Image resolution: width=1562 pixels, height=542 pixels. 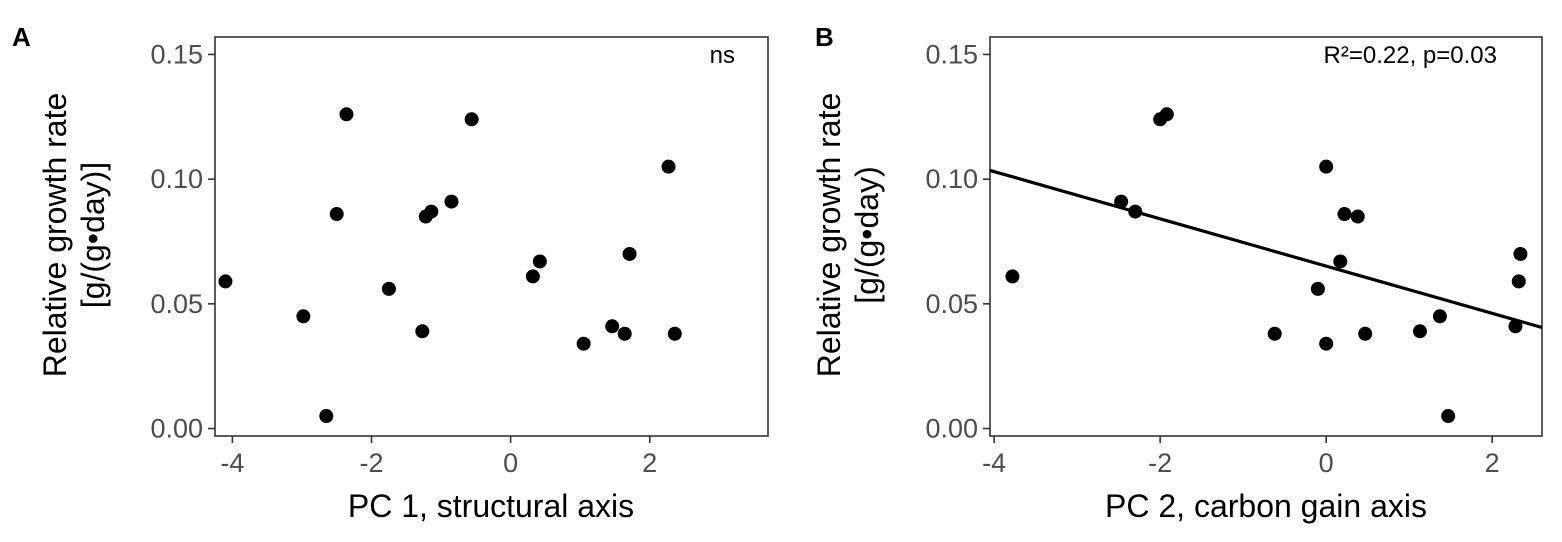 I want to click on panel-a-annotation: ns, so click(x=722, y=55).